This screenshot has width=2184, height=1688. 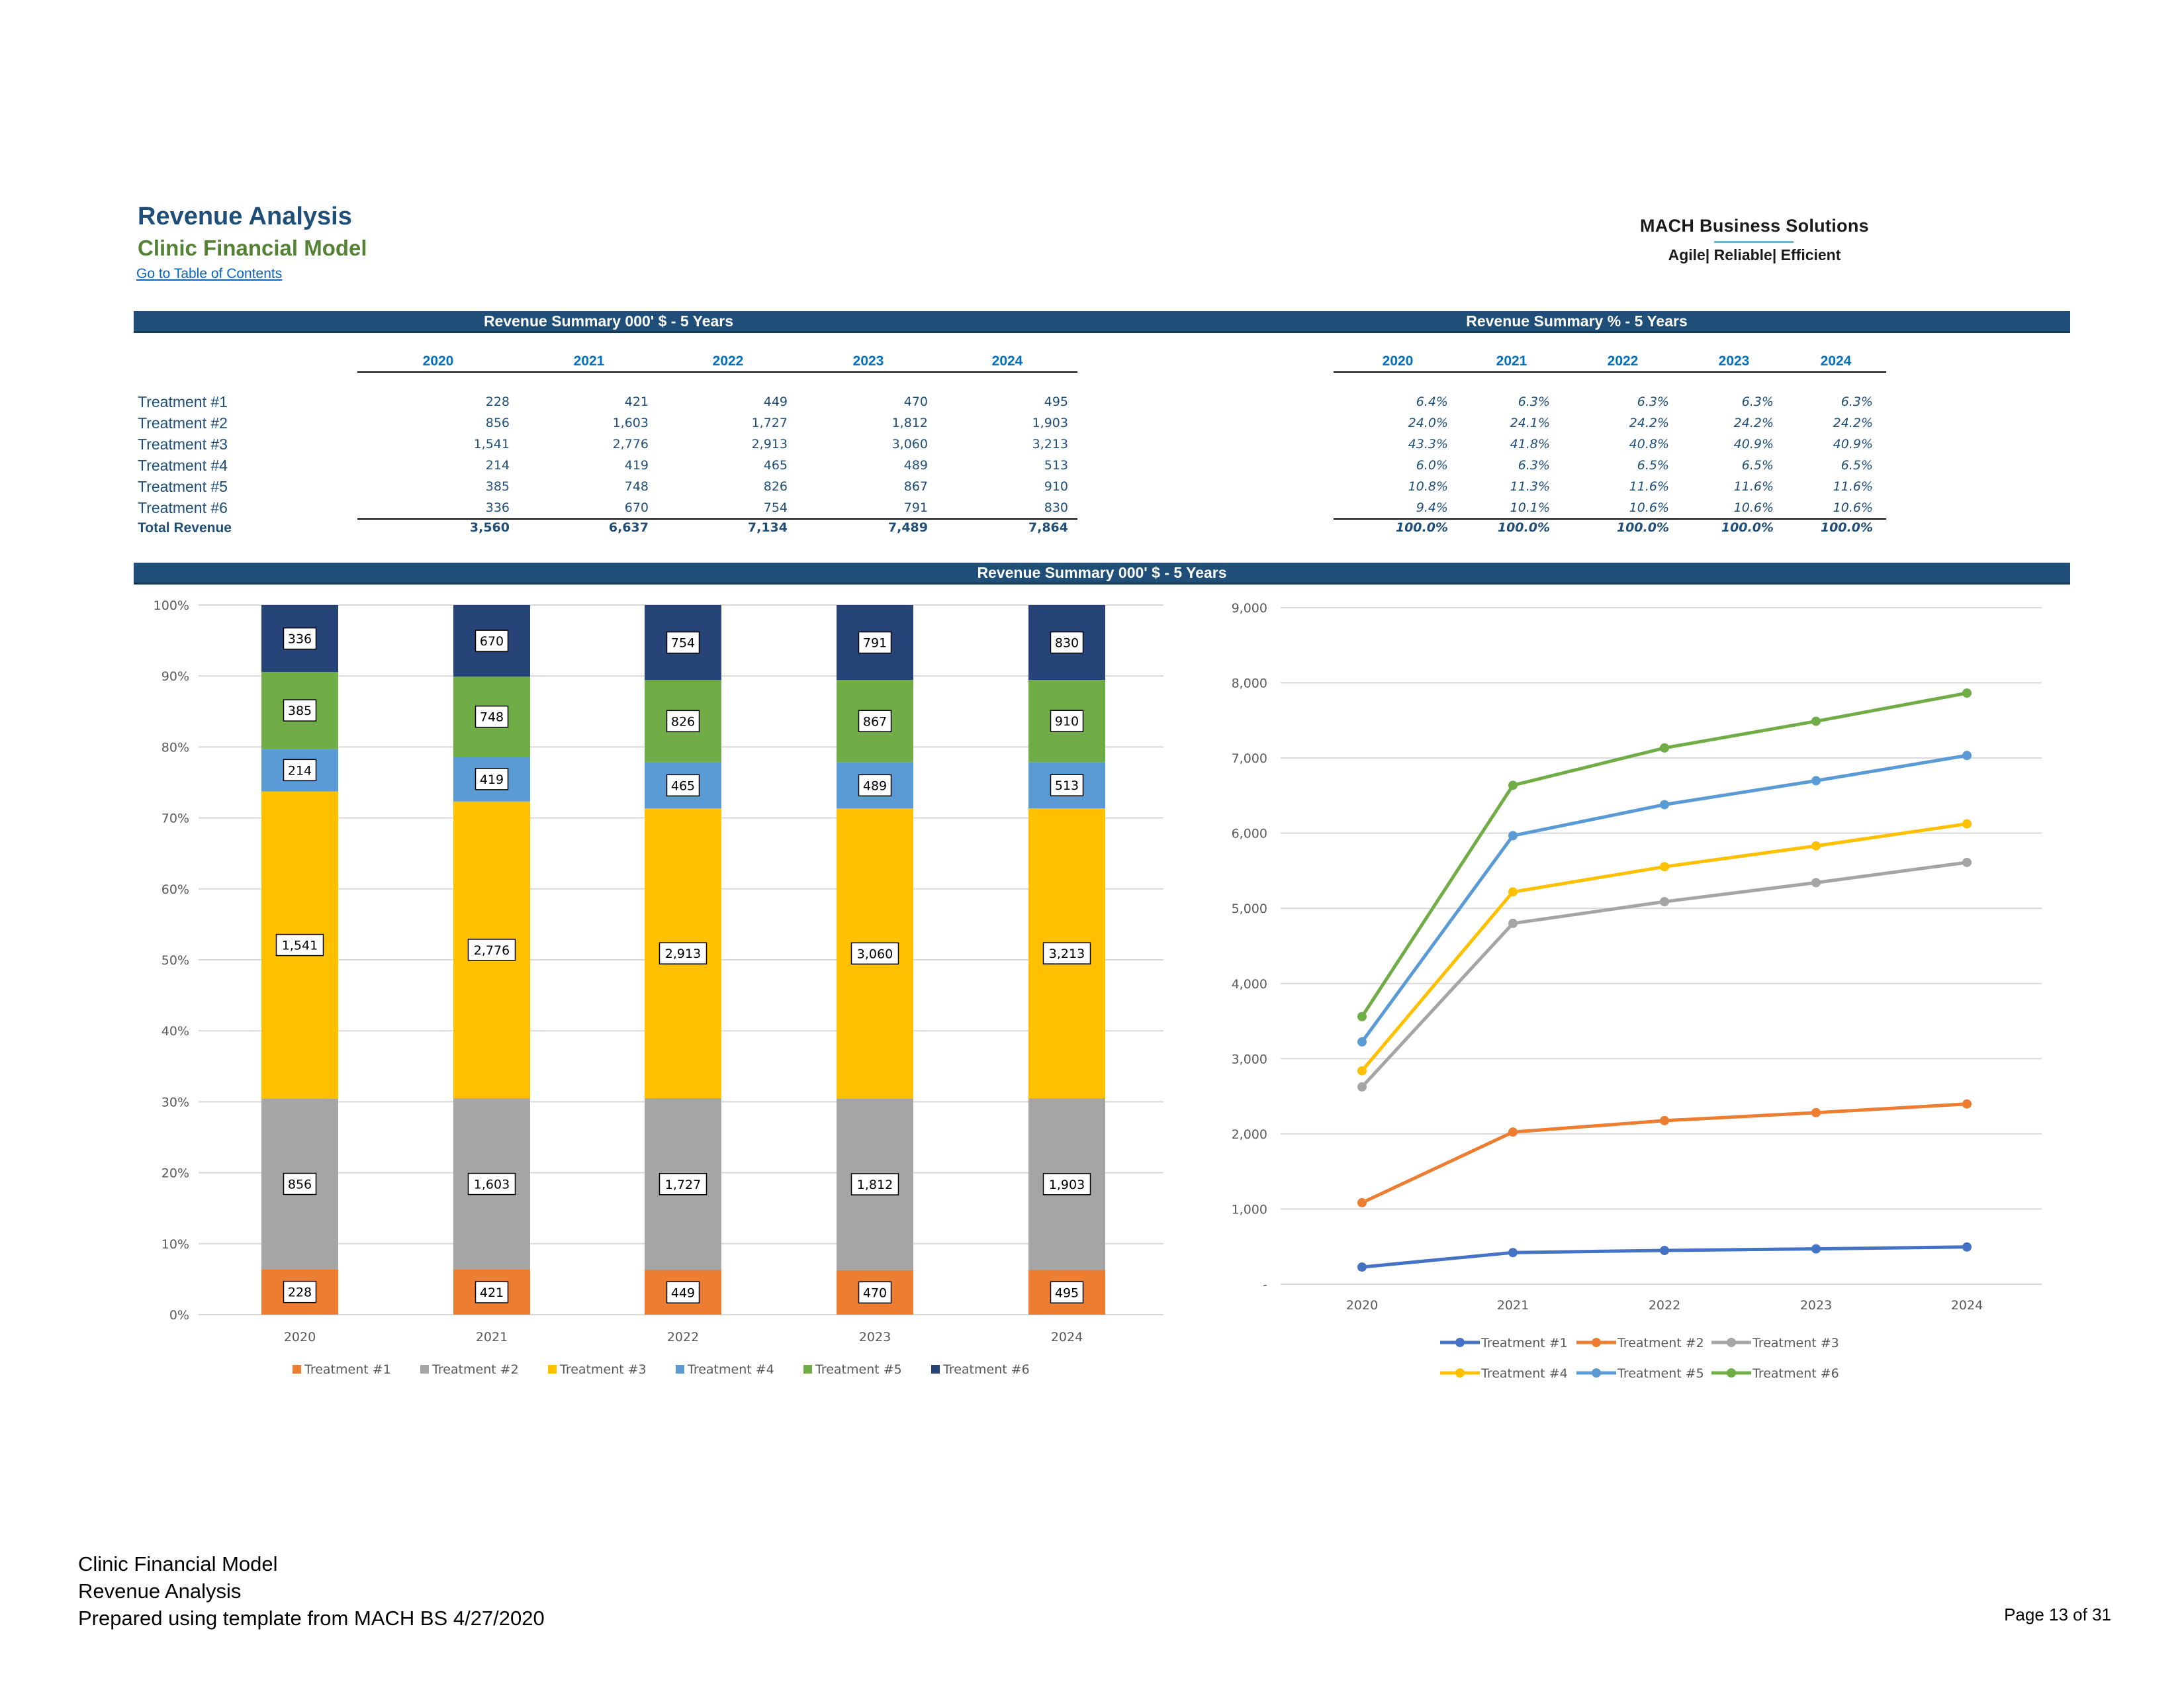 What do you see at coordinates (1530, 507) in the screenshot?
I see `pct-cell: 10.1%` at bounding box center [1530, 507].